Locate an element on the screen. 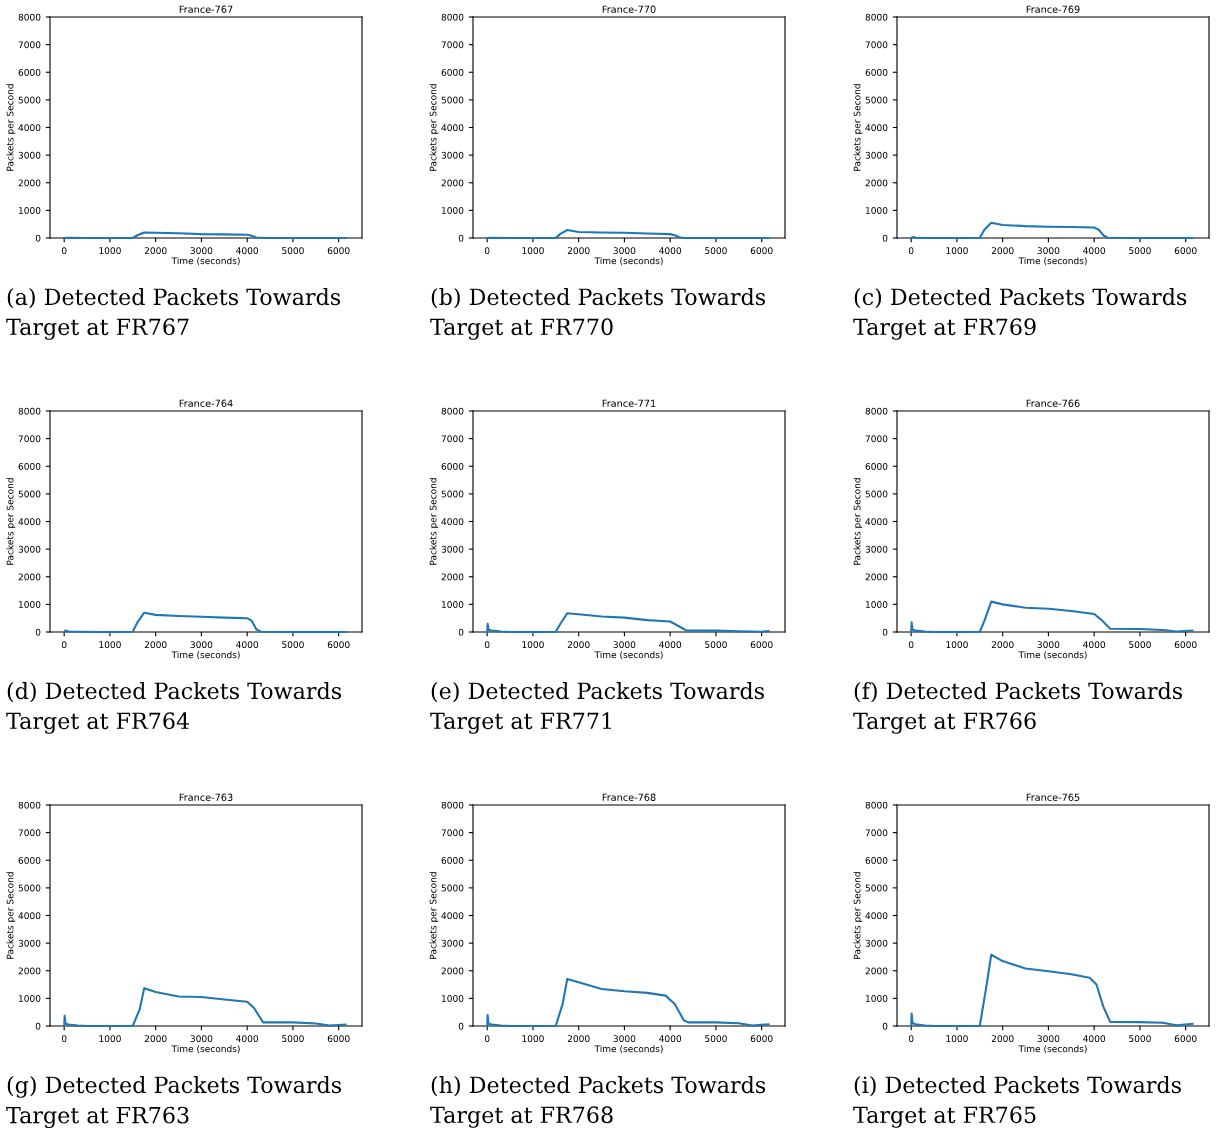 The image size is (1219, 1144). text: (c) Detected Packets Towards Target at FR769 is located at coordinates (1020, 314).